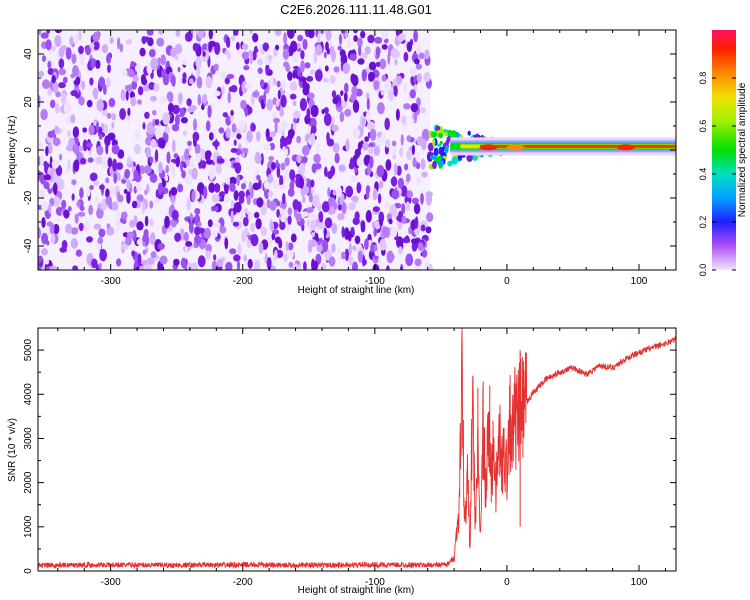 The image size is (750, 600). What do you see at coordinates (507, 582) in the screenshot?
I see `x-tick-label: 0` at bounding box center [507, 582].